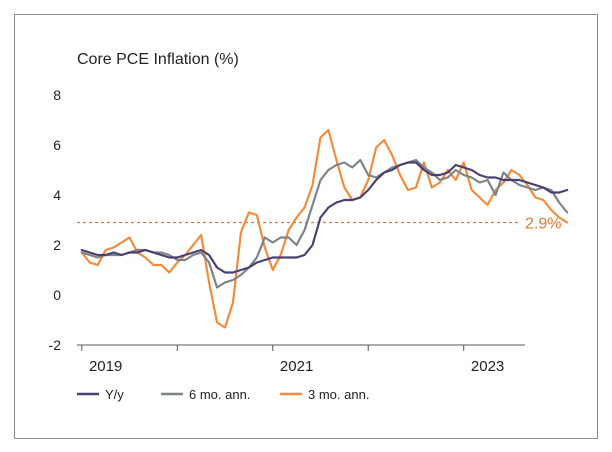  What do you see at coordinates (487, 366) in the screenshot?
I see `x-tick-label: 2023` at bounding box center [487, 366].